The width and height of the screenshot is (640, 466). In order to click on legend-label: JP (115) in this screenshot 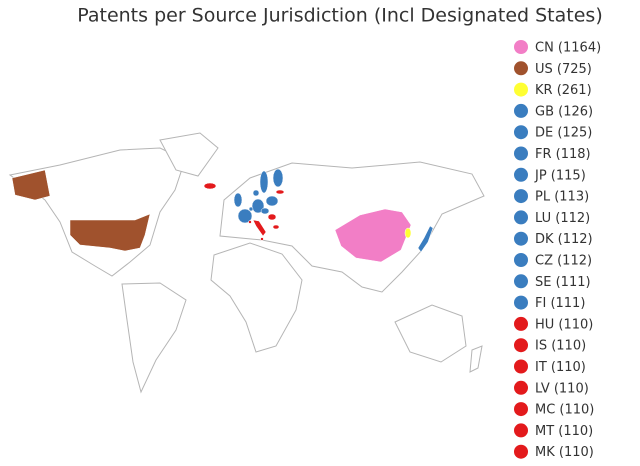, I will do `click(560, 175)`.